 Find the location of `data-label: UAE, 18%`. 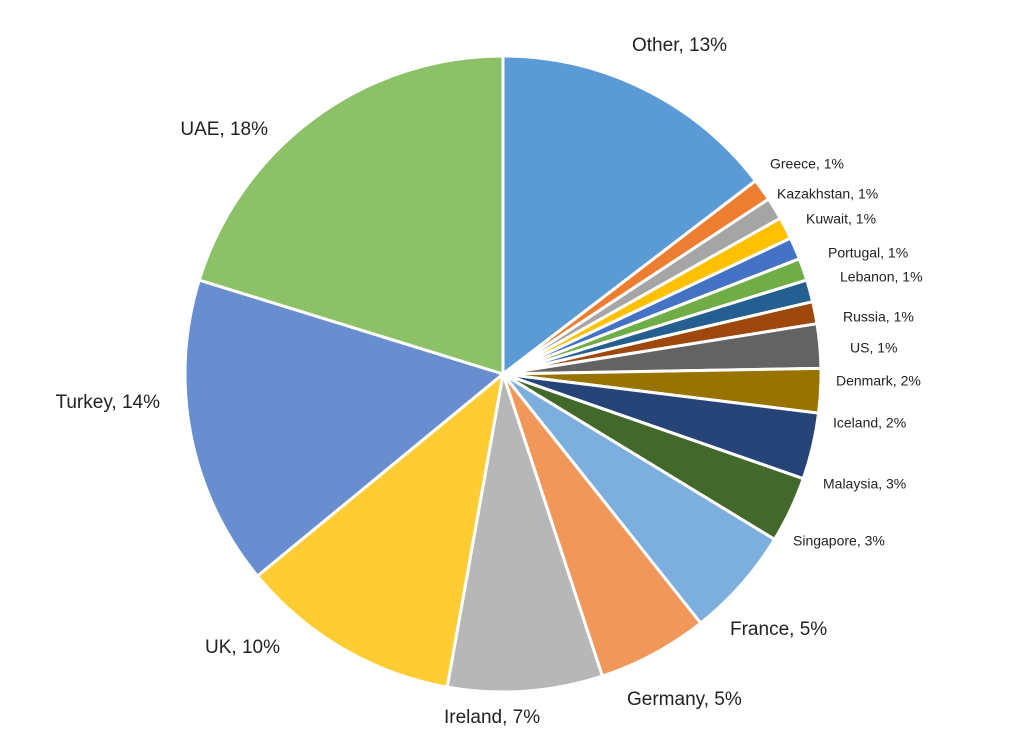

data-label: UAE, 18% is located at coordinates (224, 129).